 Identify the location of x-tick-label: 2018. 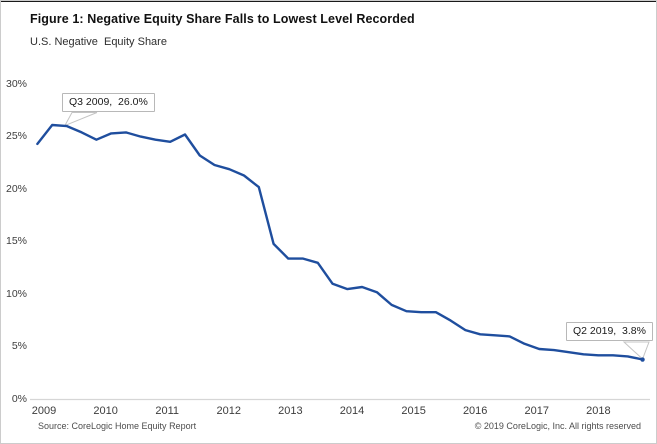
(598, 411).